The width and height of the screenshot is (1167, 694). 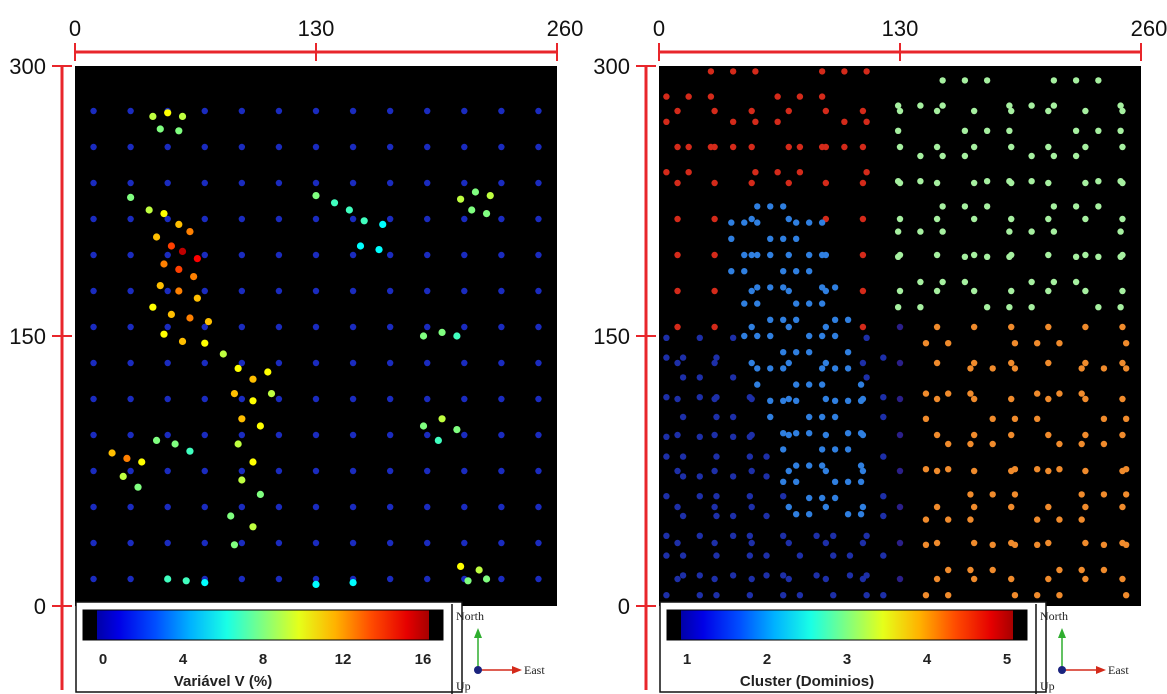 What do you see at coordinates (423, 659) in the screenshot?
I see `colorbar-tick-label: 16` at bounding box center [423, 659].